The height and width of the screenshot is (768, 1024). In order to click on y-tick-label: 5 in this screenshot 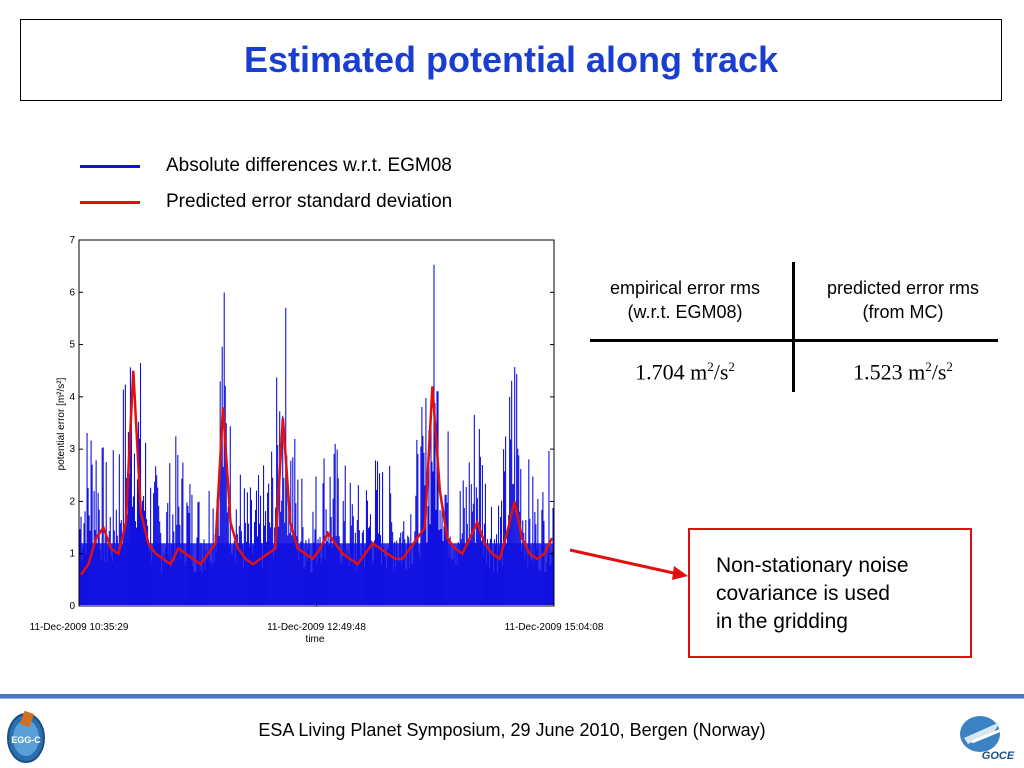, I will do `click(72, 345)`.